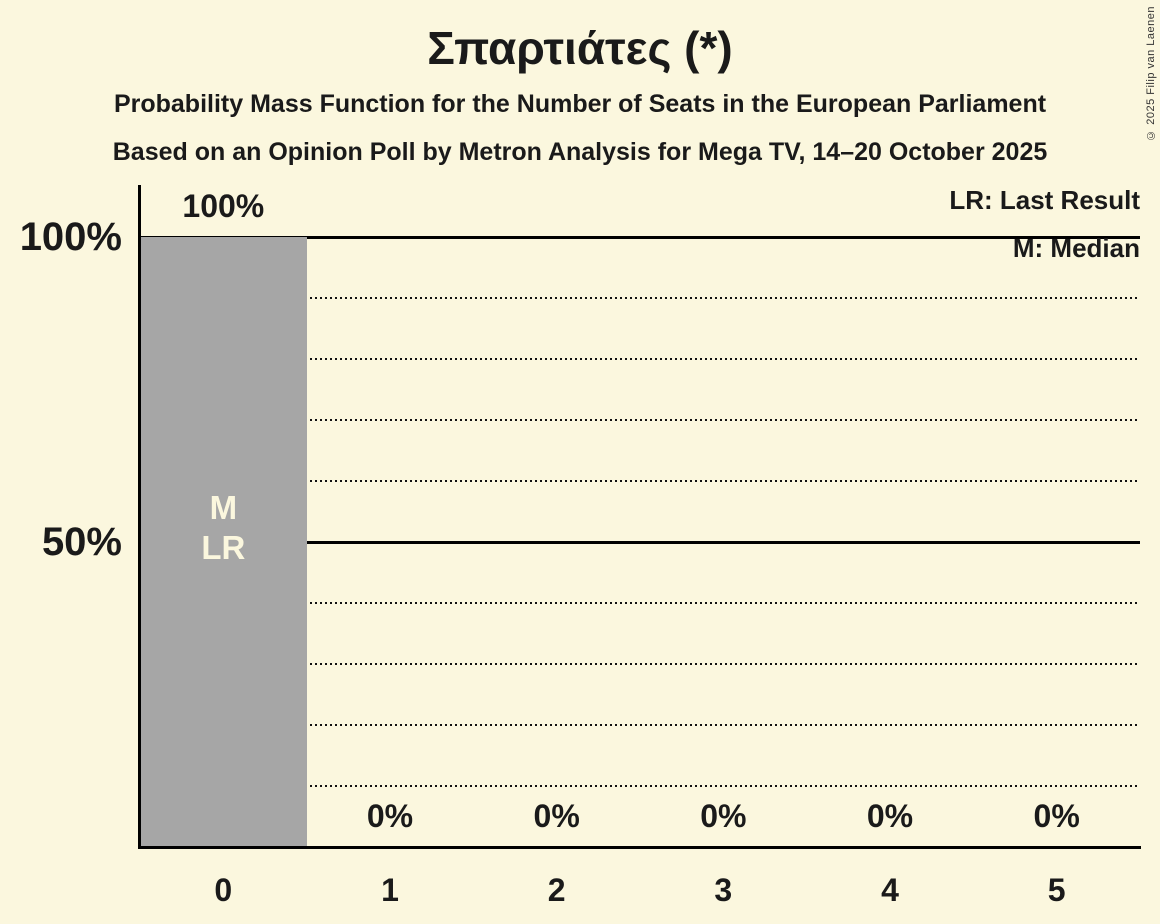 This screenshot has height=924, width=1160. What do you see at coordinates (1044, 200) in the screenshot?
I see `legend-last-result: LR: Last Result` at bounding box center [1044, 200].